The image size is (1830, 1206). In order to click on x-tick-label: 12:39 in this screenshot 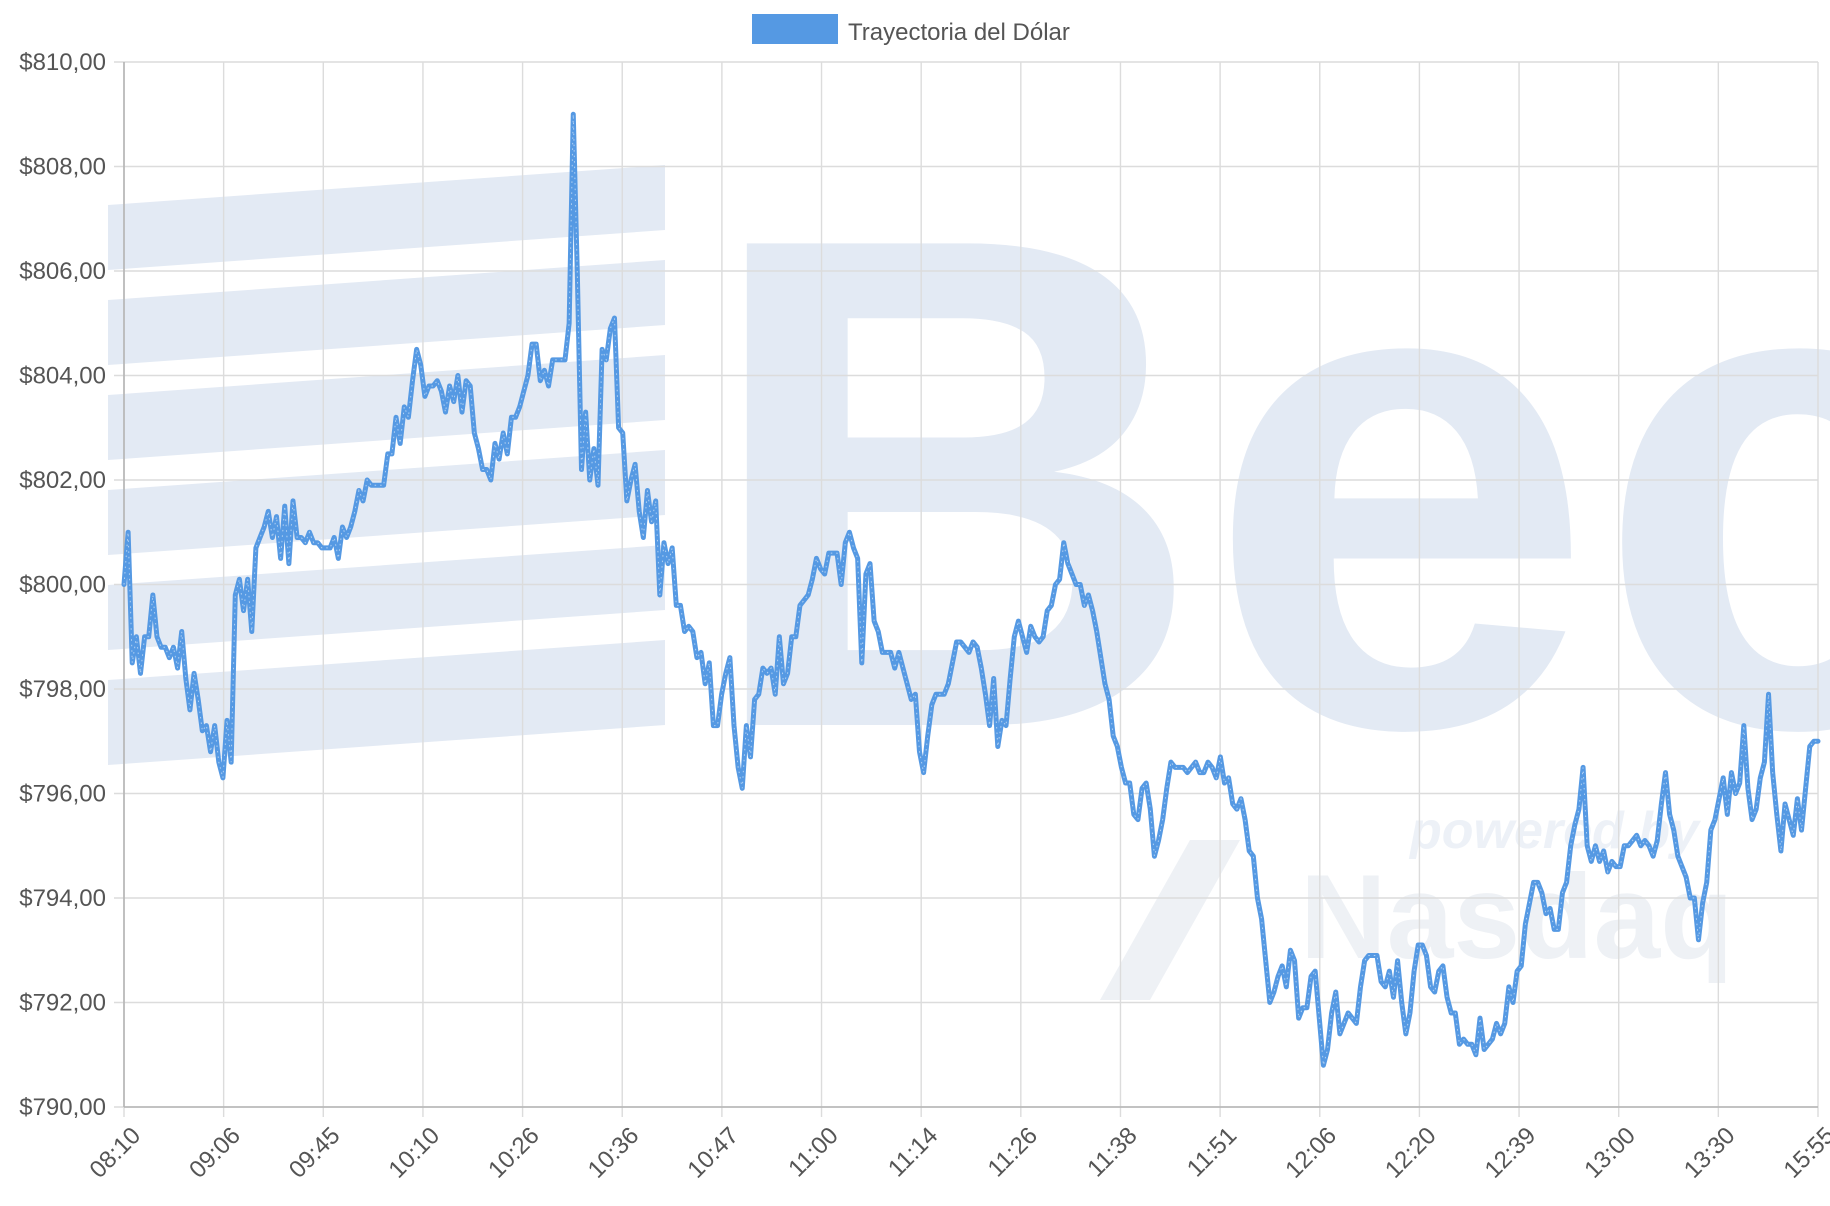, I will do `click(1511, 1153)`.